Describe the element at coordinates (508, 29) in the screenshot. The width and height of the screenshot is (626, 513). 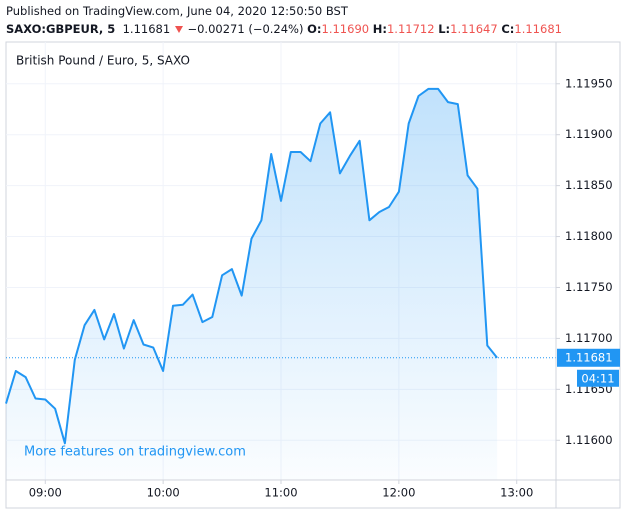
I see `close-label: C:` at that location.